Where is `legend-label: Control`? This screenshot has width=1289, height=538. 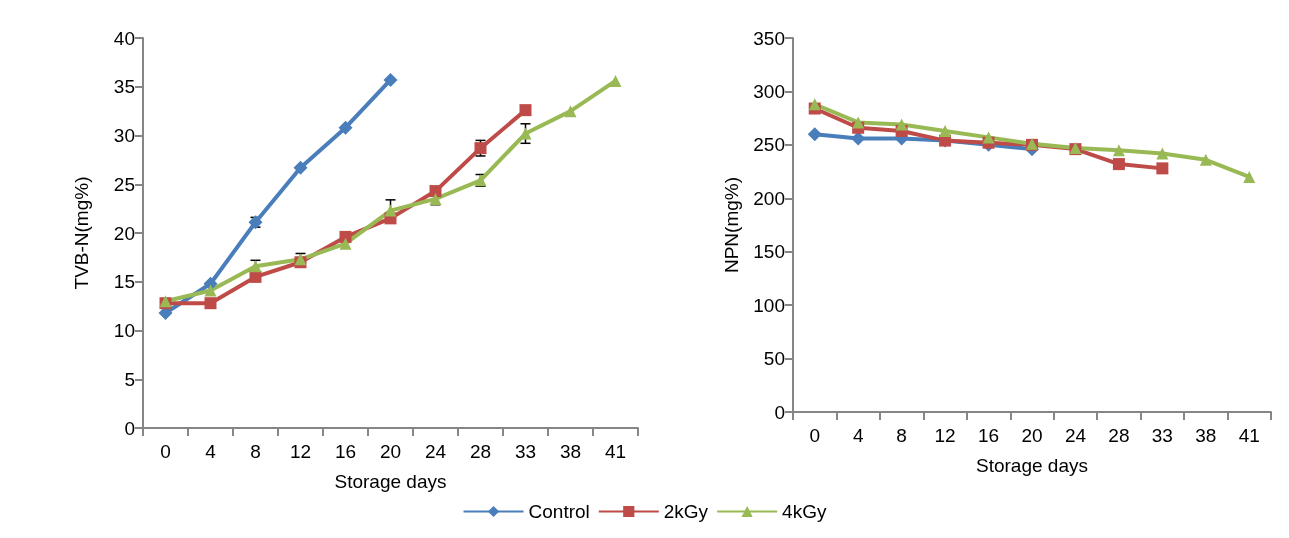 legend-label: Control is located at coordinates (559, 511).